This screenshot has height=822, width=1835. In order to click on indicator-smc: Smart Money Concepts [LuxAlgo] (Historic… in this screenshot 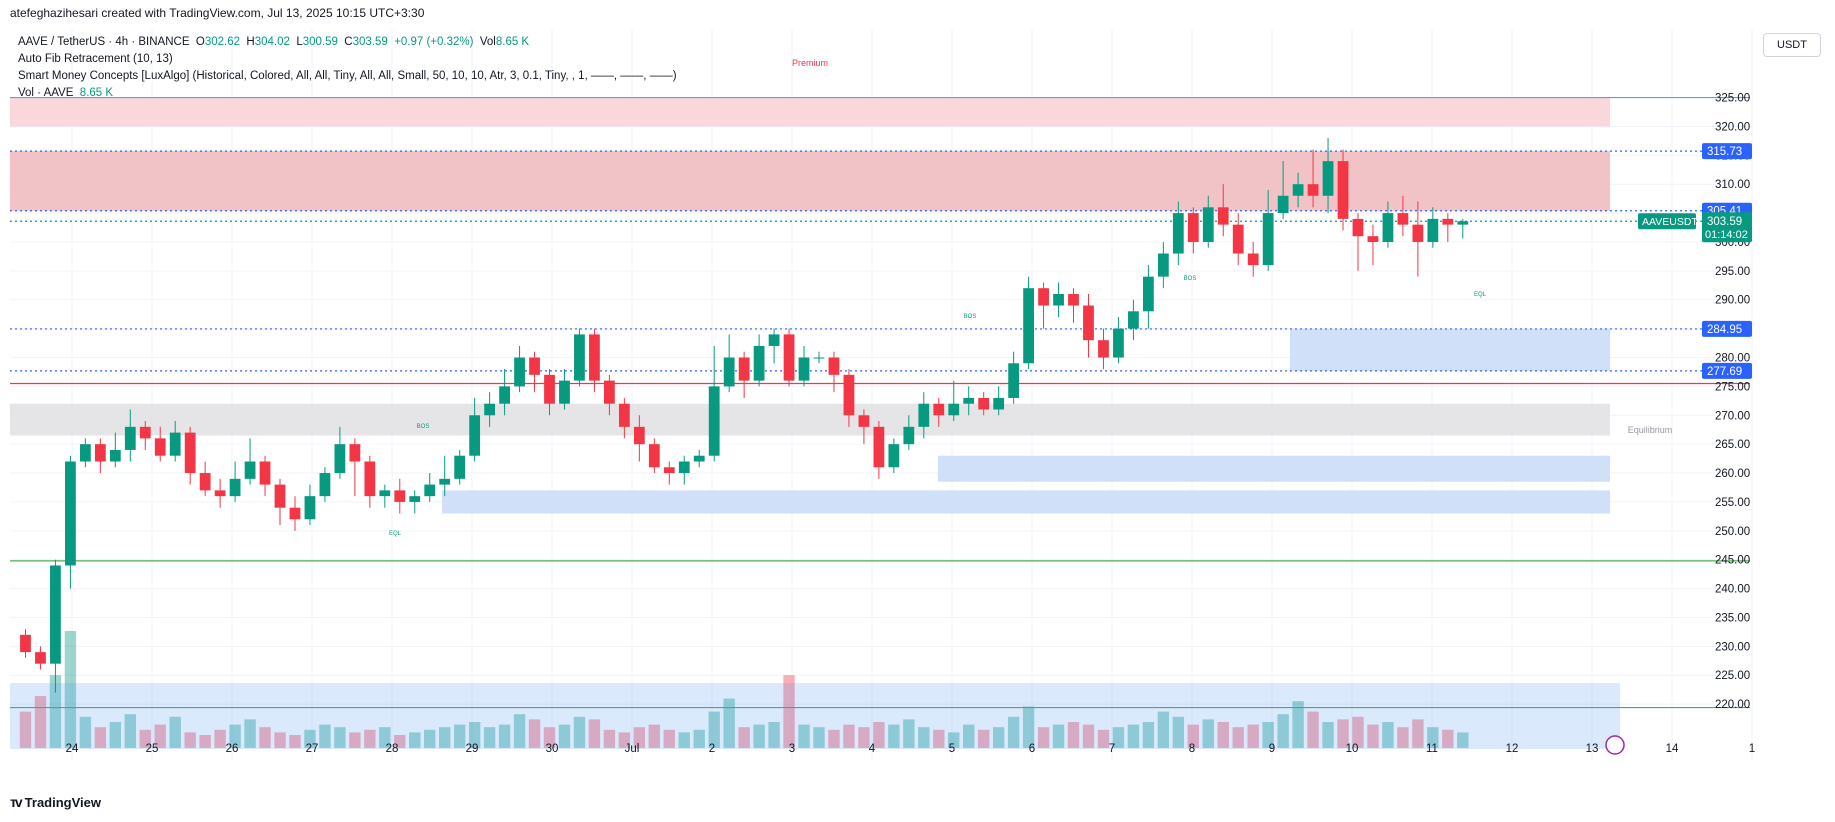, I will do `click(347, 76)`.